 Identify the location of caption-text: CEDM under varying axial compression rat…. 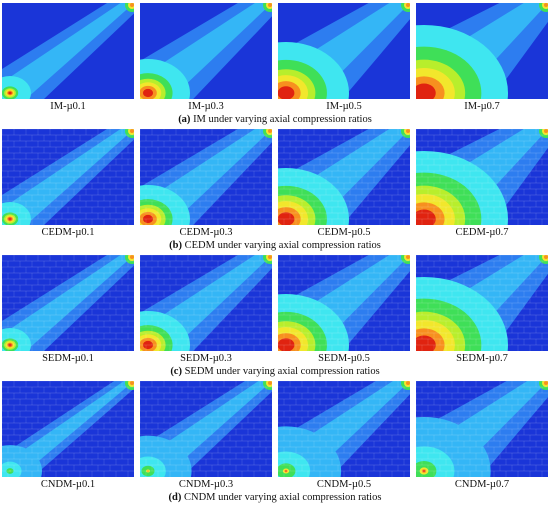
(281, 245).